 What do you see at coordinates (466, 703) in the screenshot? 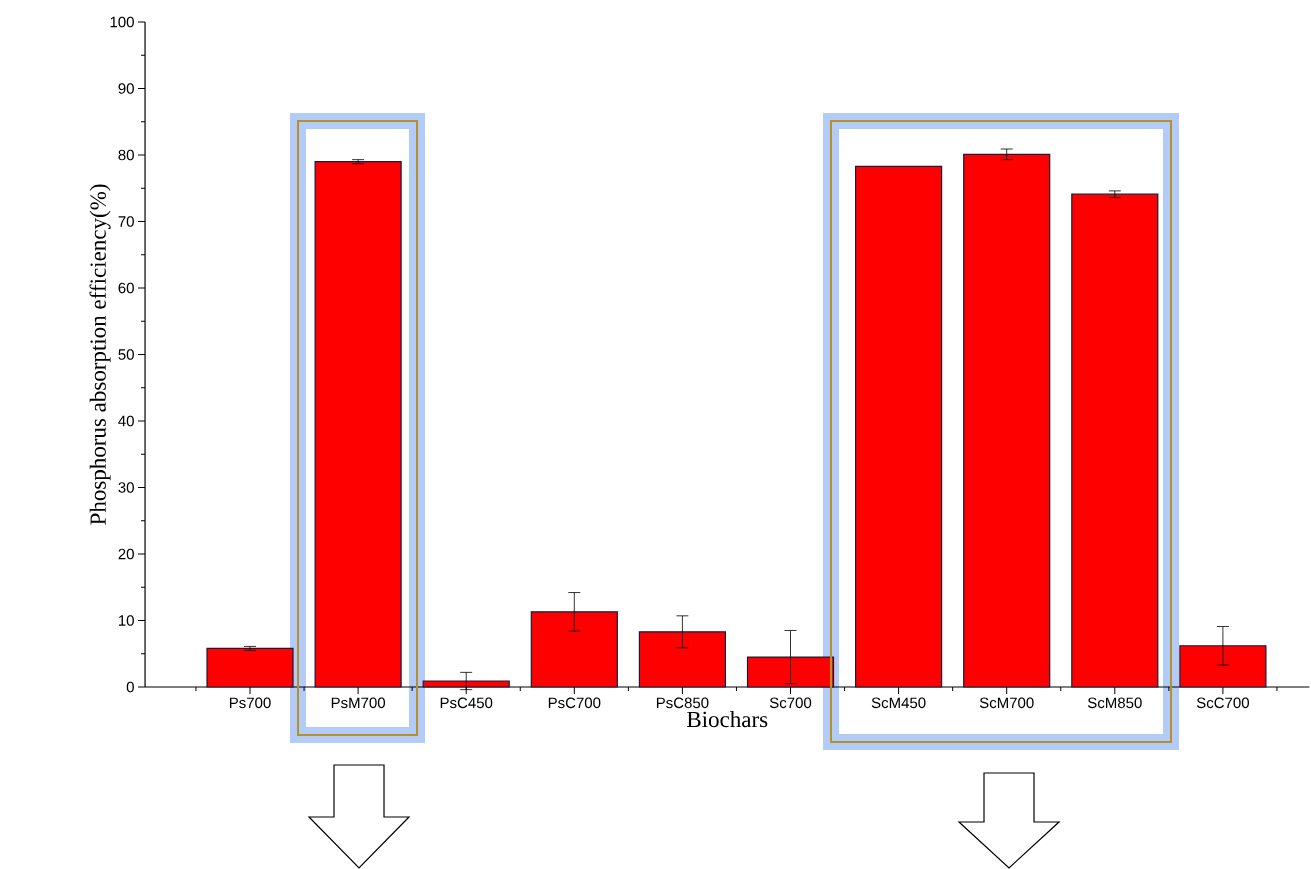
I see `x-tick-label: PsC450` at bounding box center [466, 703].